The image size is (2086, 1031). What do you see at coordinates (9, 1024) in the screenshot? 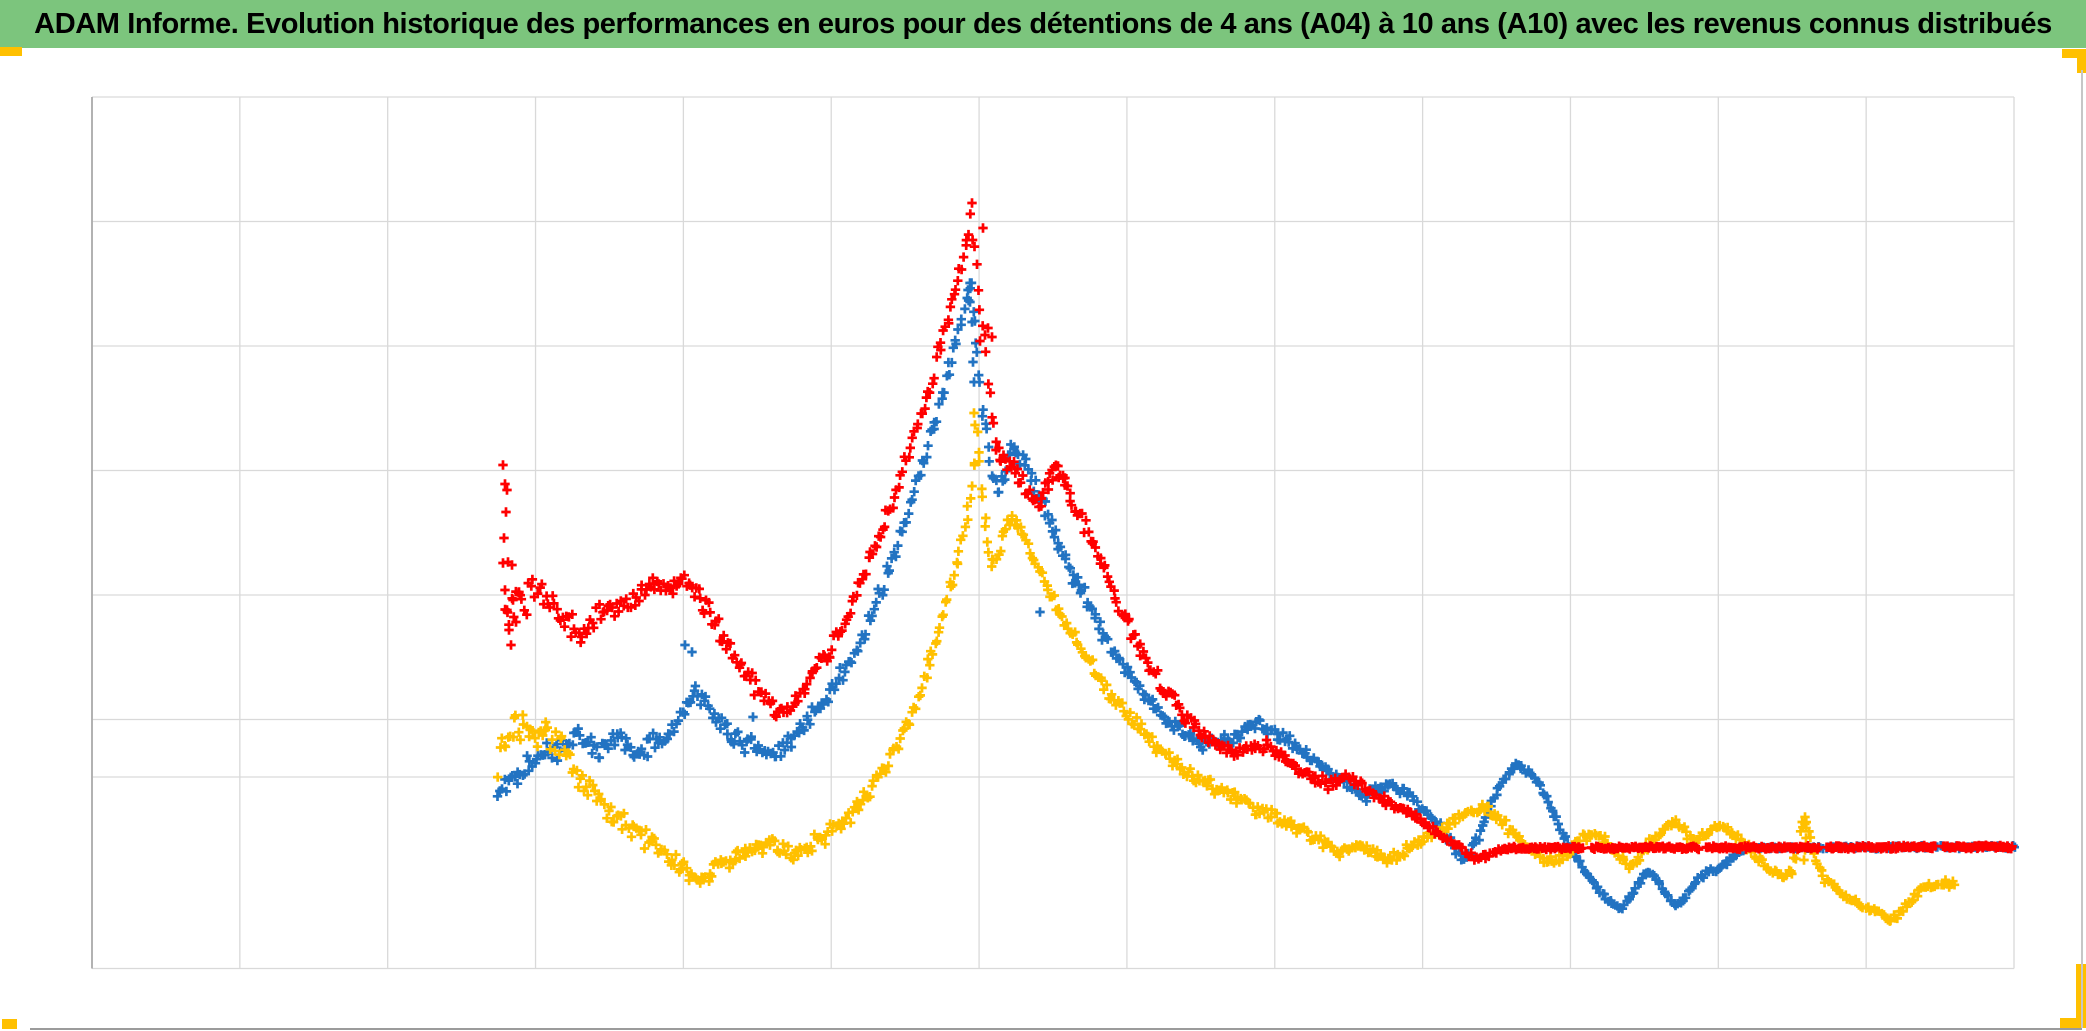
I see `corner-mark-bottom-left-icon` at bounding box center [9, 1024].